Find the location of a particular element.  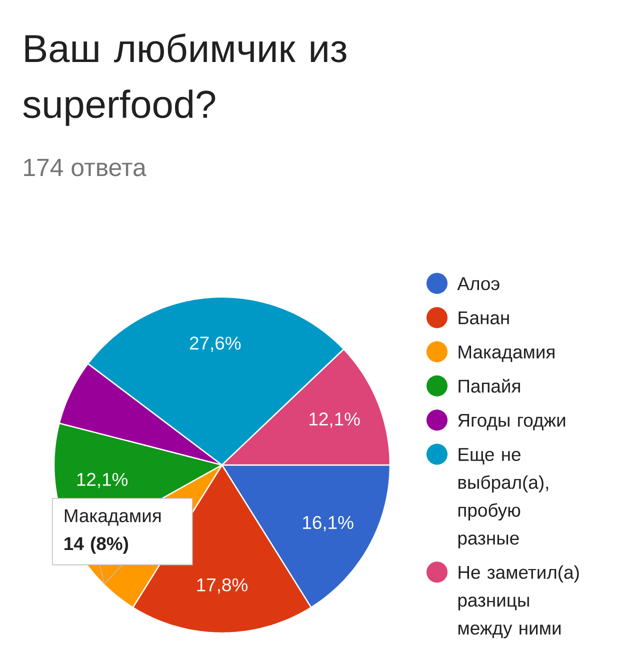

legend-label: Ягоды годжи is located at coordinates (512, 422).